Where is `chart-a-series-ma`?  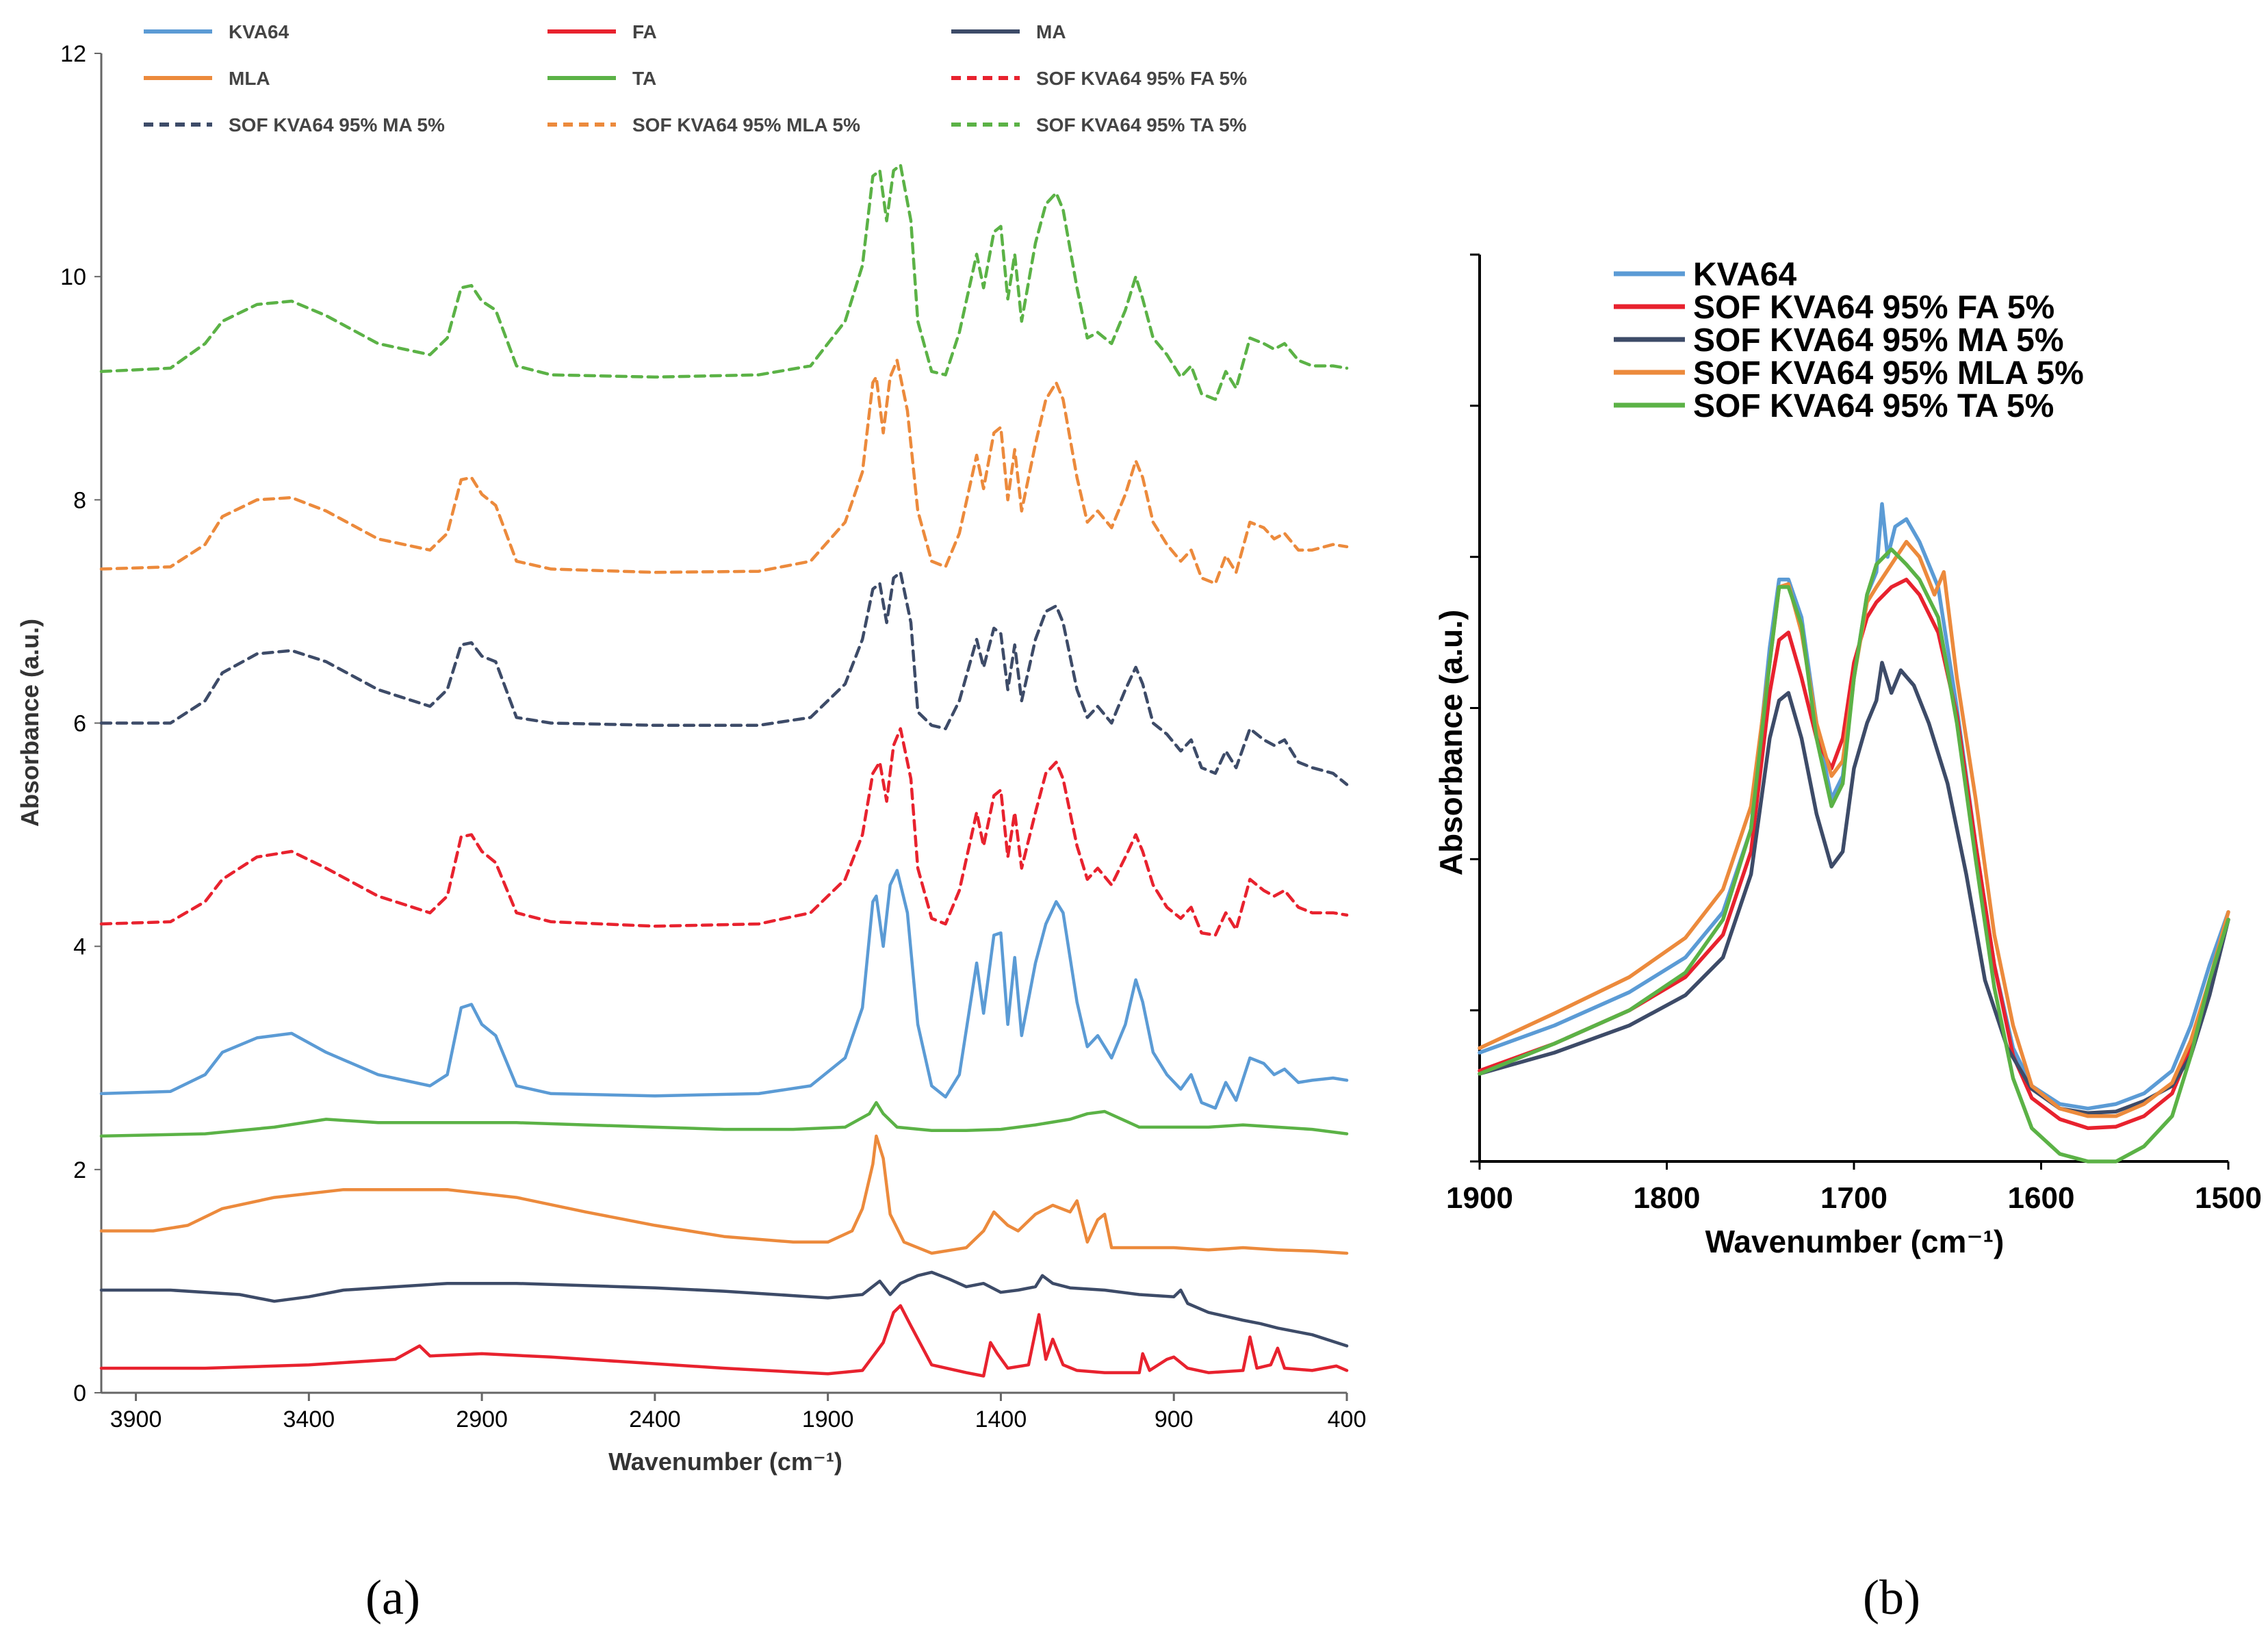 chart-a-series-ma is located at coordinates (724, 1309).